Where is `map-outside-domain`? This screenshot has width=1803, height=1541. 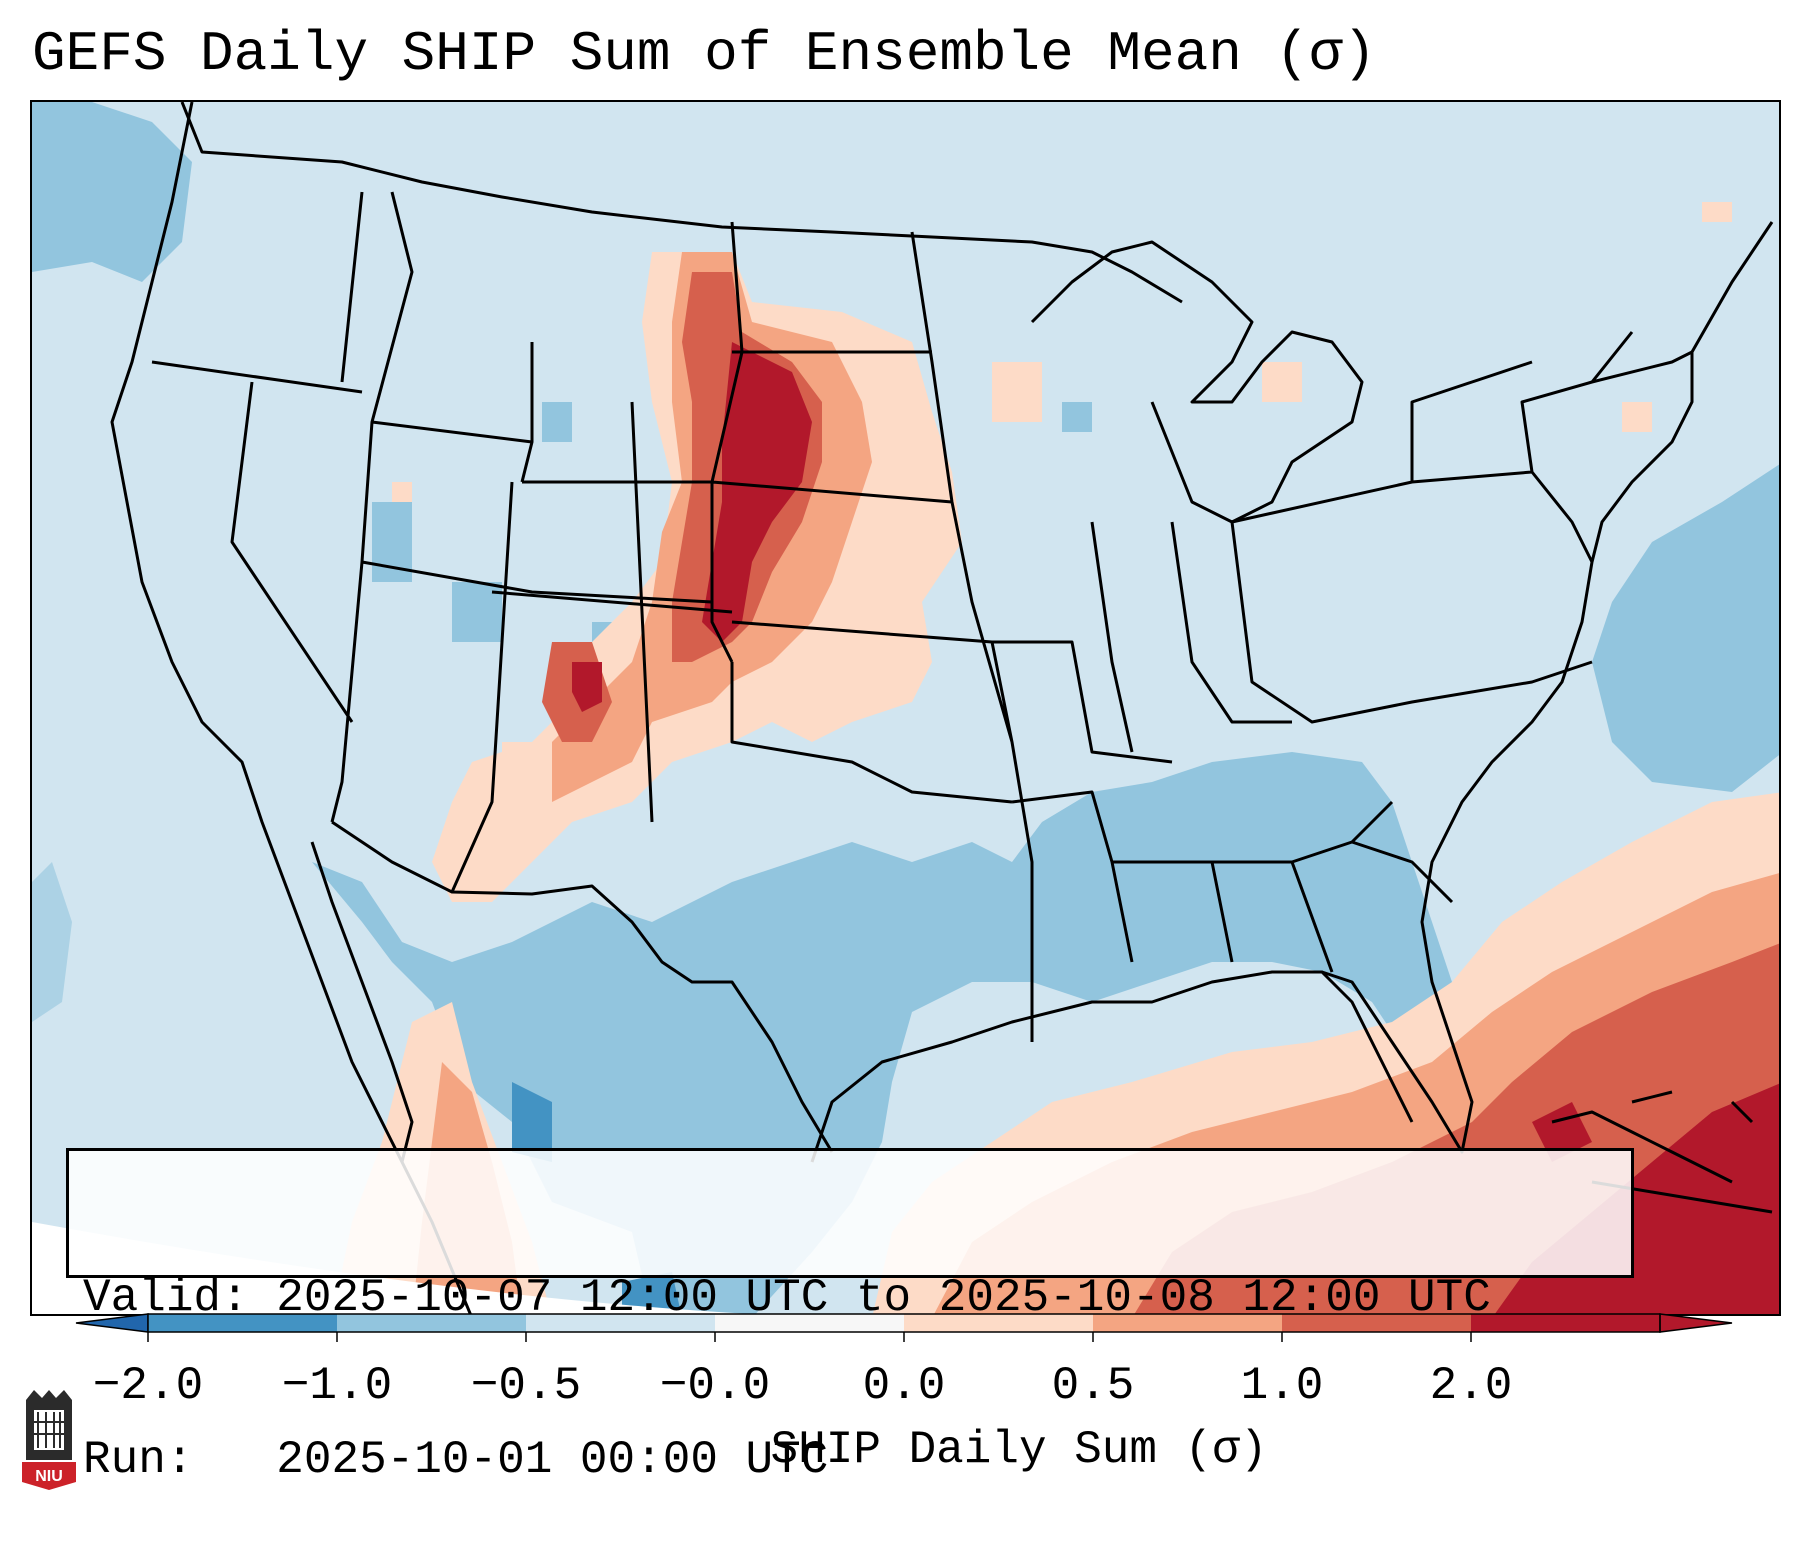
map-outside-domain is located at coordinates (392, 1268).